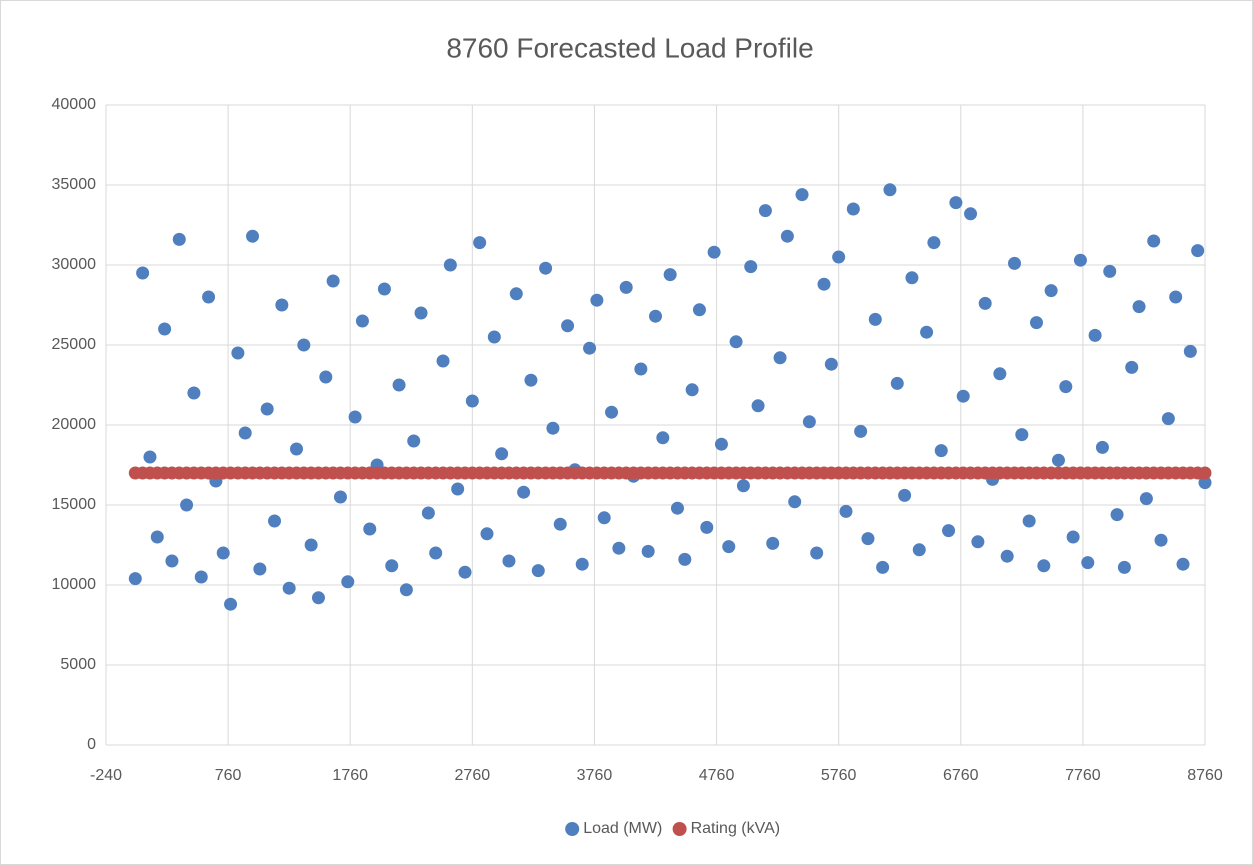  Describe the element at coordinates (1205, 775) in the screenshot. I see `x-tick-label: 8760` at that location.